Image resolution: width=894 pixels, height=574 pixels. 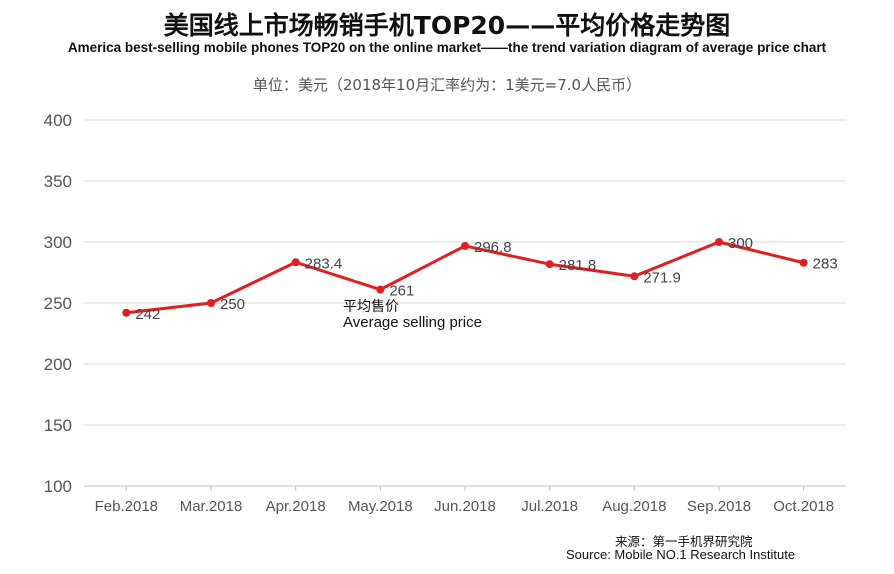 What do you see at coordinates (803, 506) in the screenshot?
I see `x-tick-label: Oct.2018` at bounding box center [803, 506].